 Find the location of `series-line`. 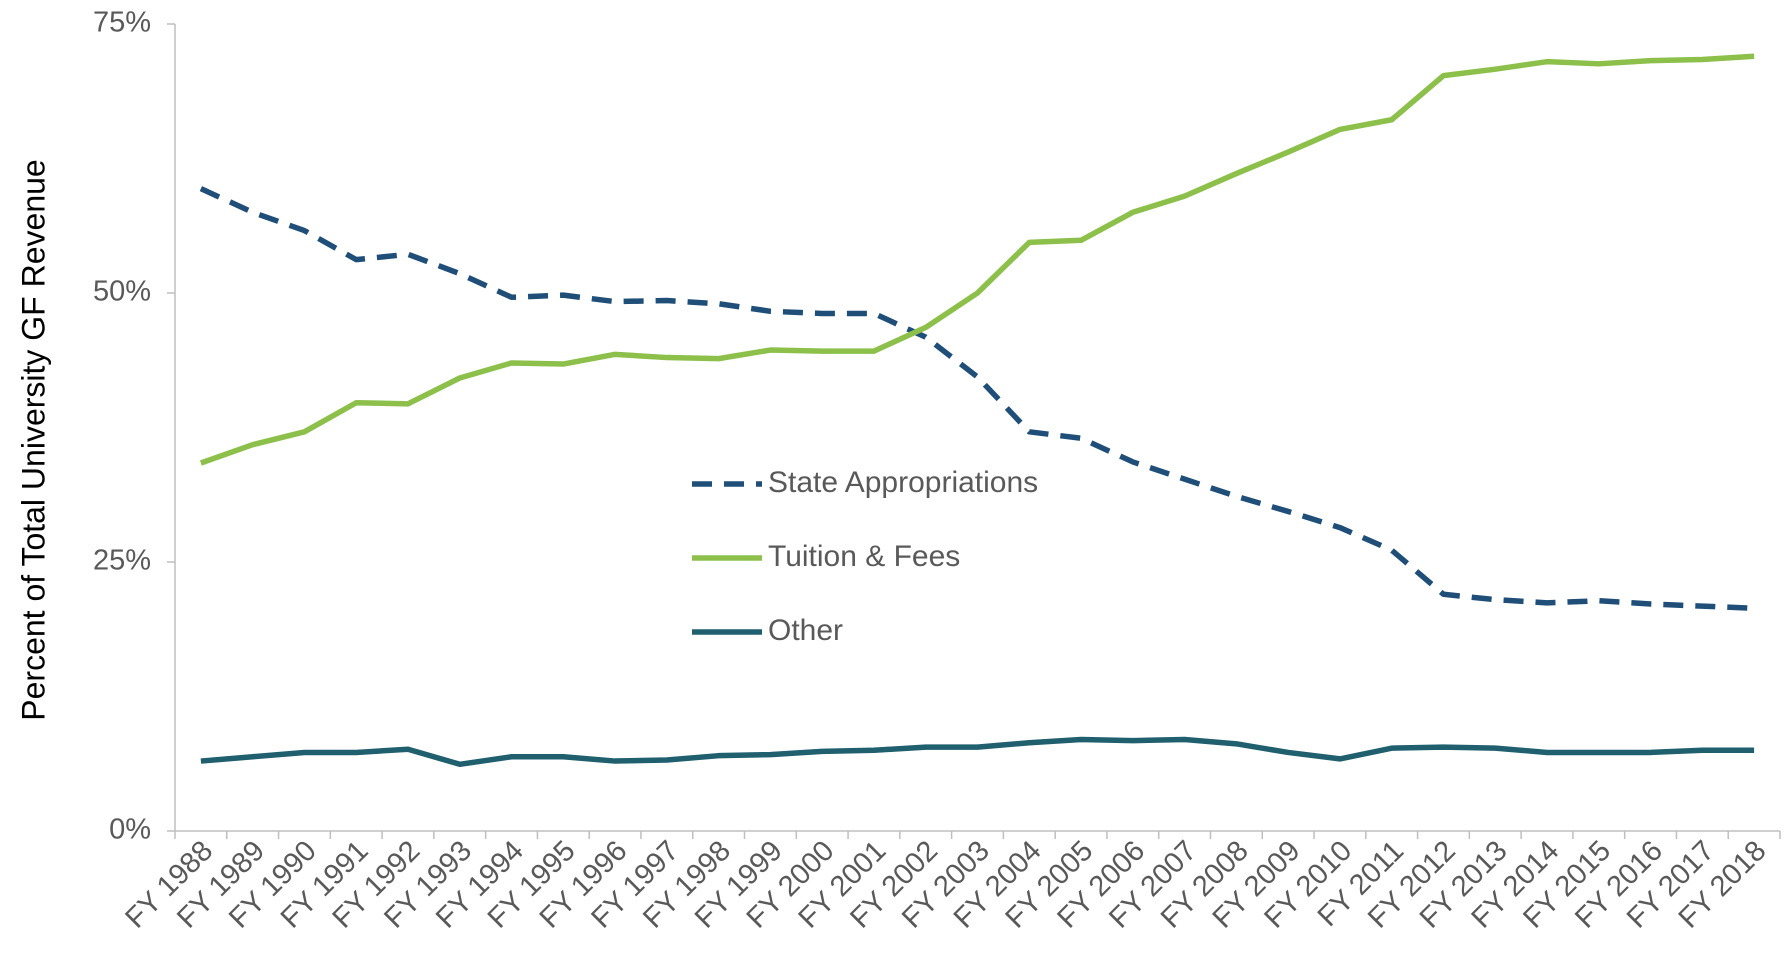

series-line is located at coordinates (977, 752).